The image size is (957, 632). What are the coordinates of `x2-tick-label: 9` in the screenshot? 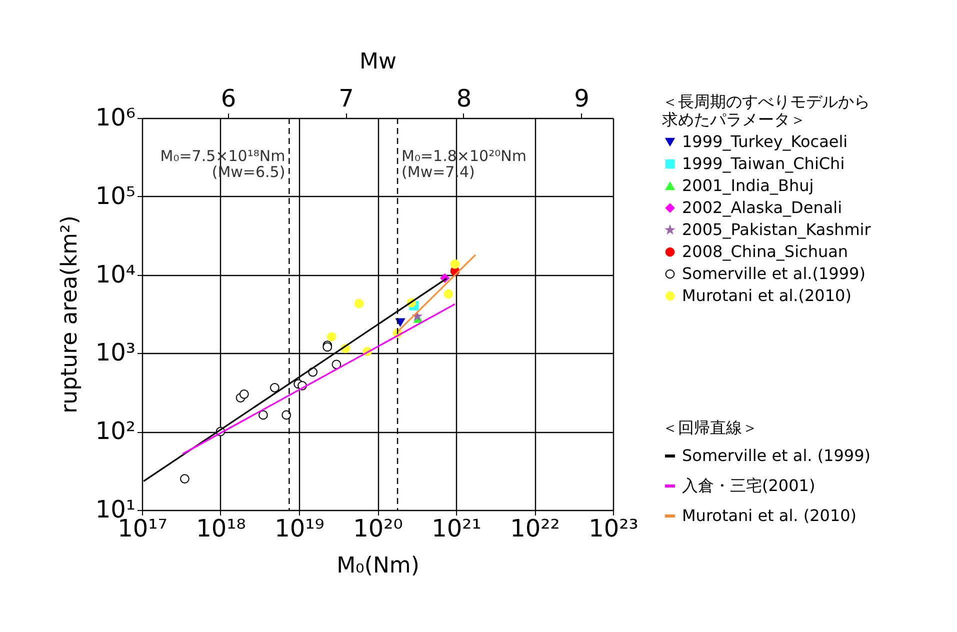 It's located at (582, 98).